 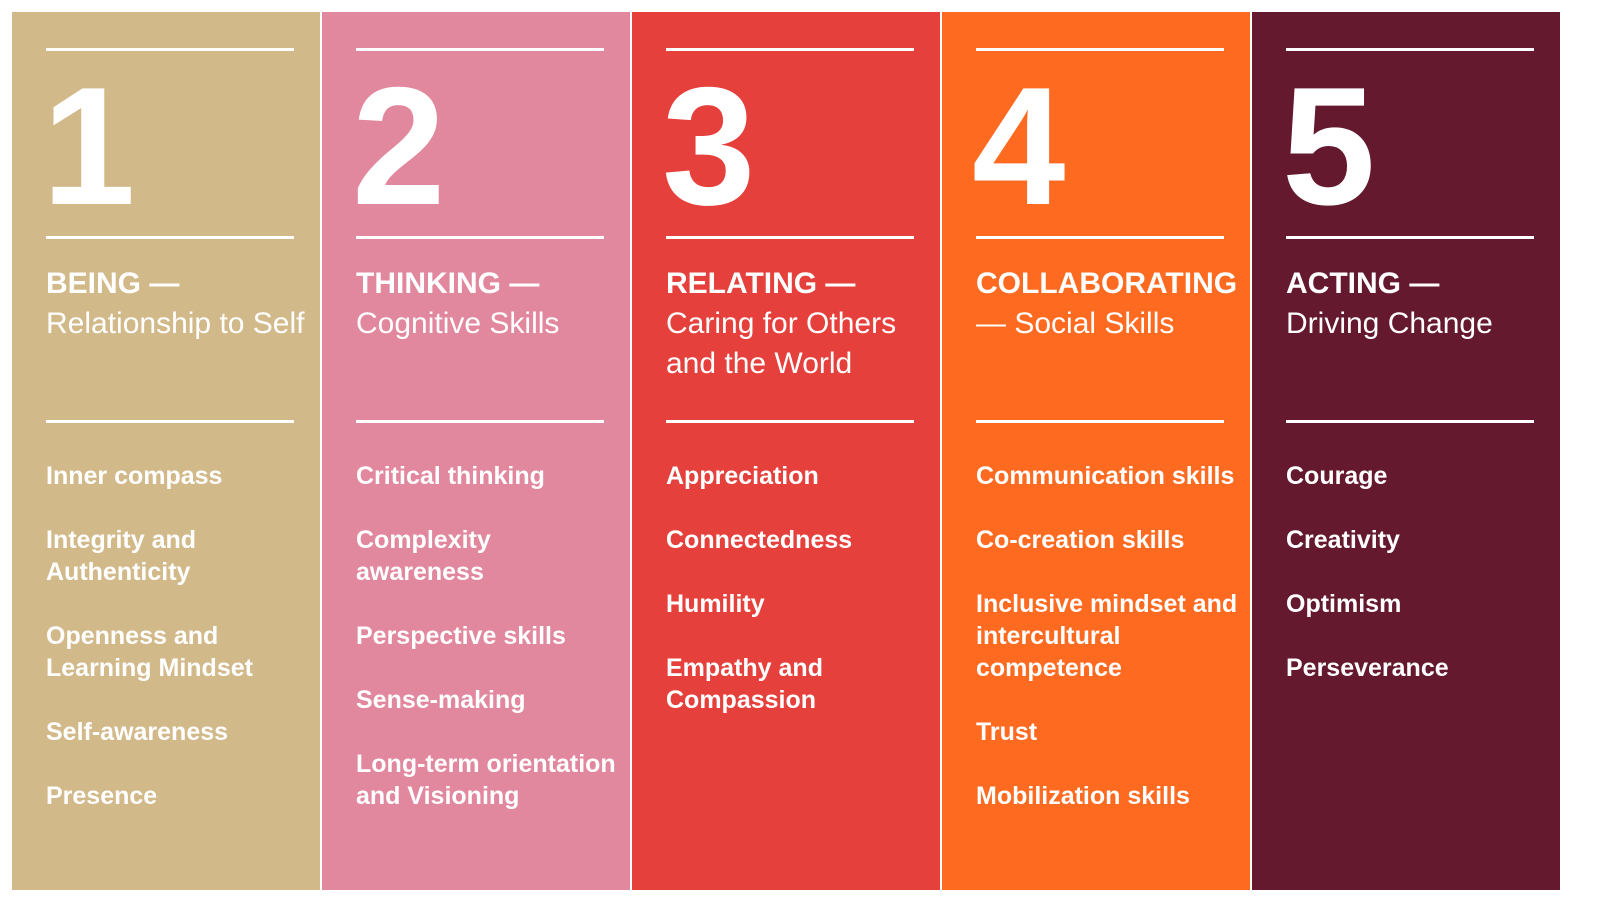 What do you see at coordinates (715, 604) in the screenshot?
I see `skill-item: Humility` at bounding box center [715, 604].